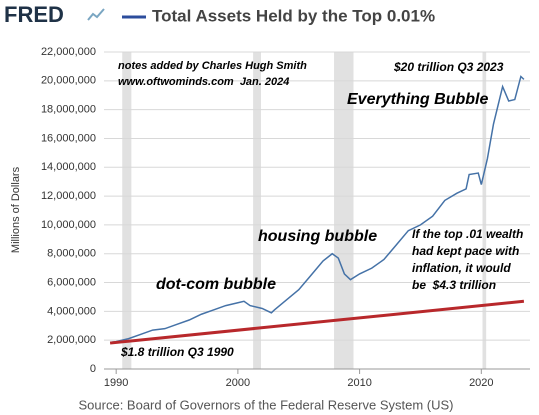 The height and width of the screenshot is (415, 539). I want to click on brand-icon, so click(96, 14).